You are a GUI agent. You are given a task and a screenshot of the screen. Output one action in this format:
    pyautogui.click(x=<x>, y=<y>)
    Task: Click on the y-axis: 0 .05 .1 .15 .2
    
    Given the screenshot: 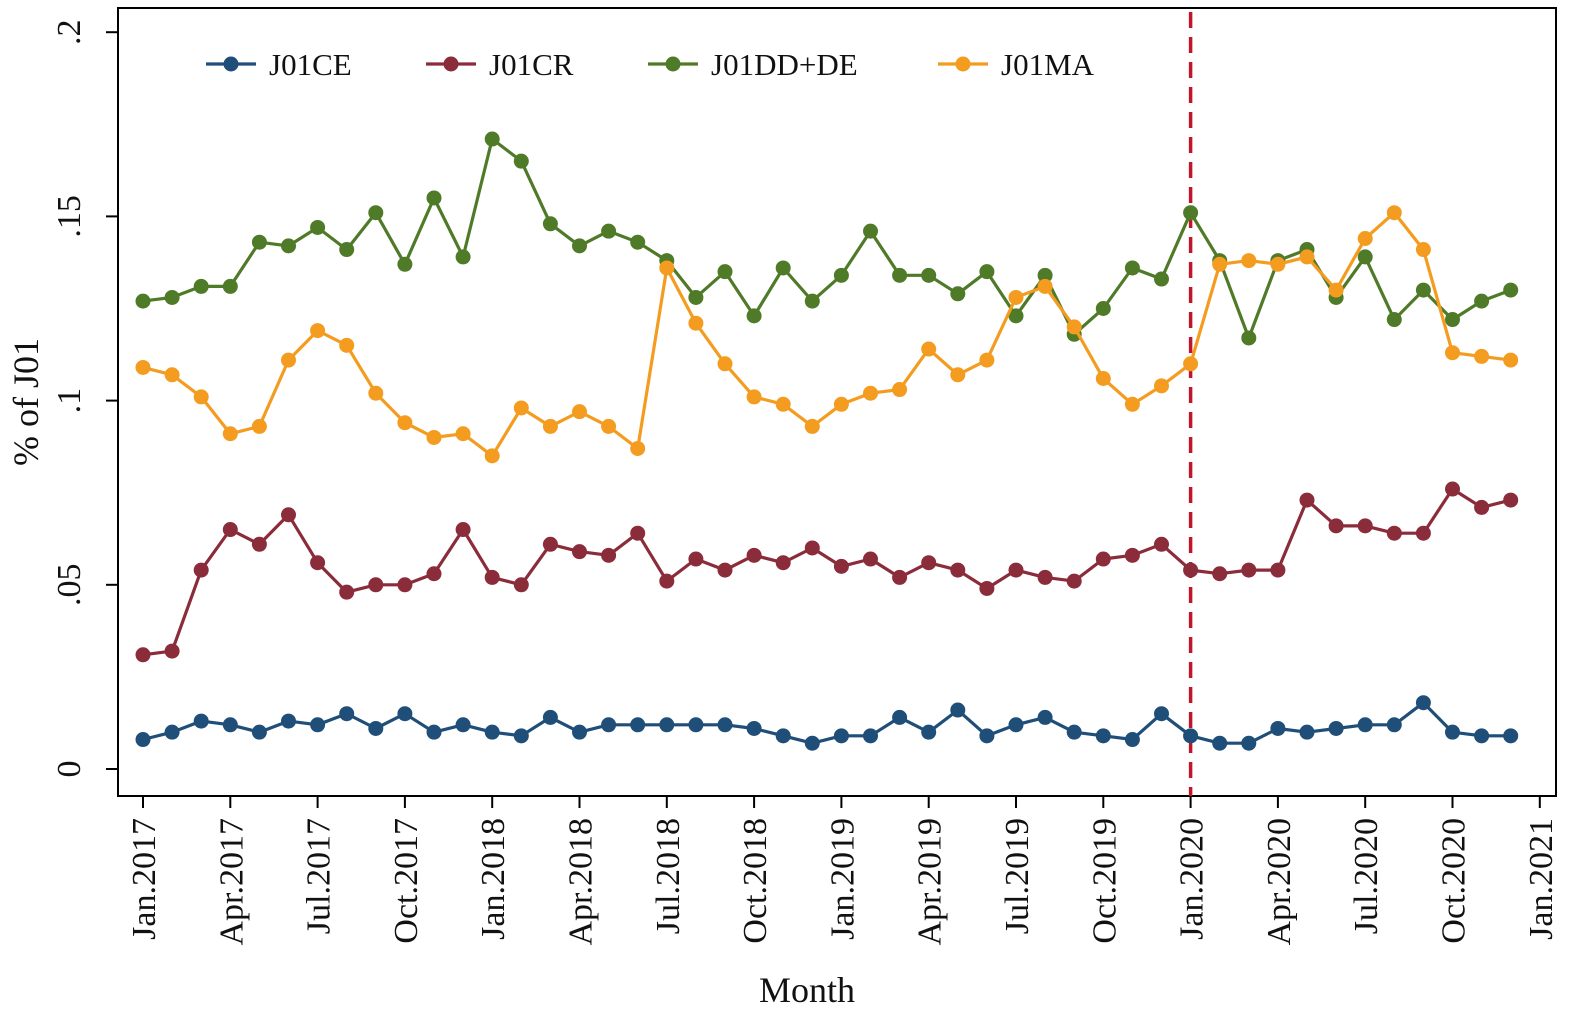 What is the action you would take?
    pyautogui.click(x=84, y=398)
    